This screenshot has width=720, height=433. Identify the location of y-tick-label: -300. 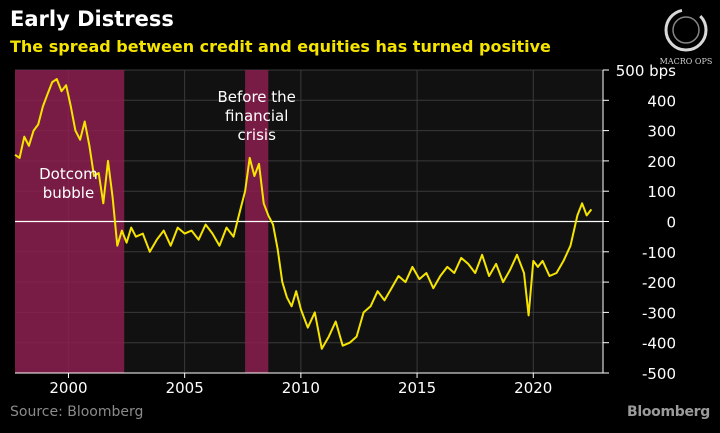
(659, 313).